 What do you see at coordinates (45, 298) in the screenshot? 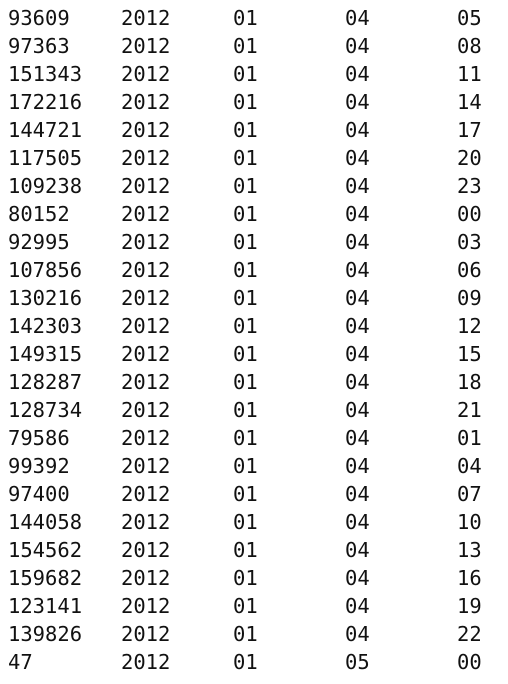
I see `count-cell: 130216` at bounding box center [45, 298].